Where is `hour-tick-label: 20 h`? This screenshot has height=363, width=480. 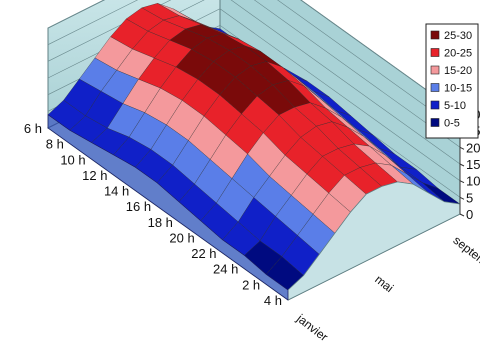
hour-tick-label: 20 h is located at coordinates (181, 237).